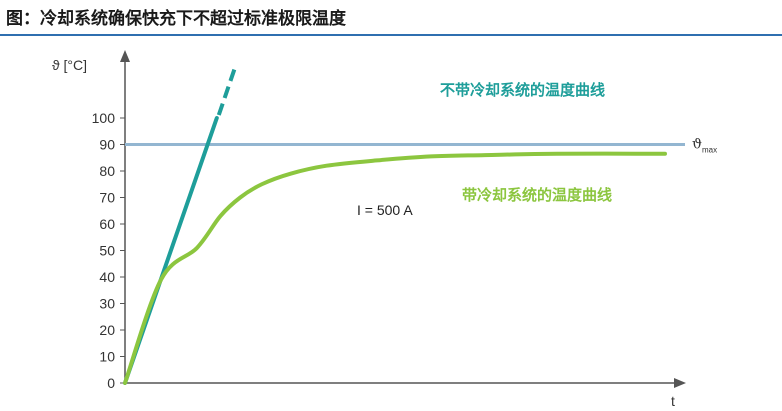  I want to click on y-tick-label: 30, so click(107, 304).